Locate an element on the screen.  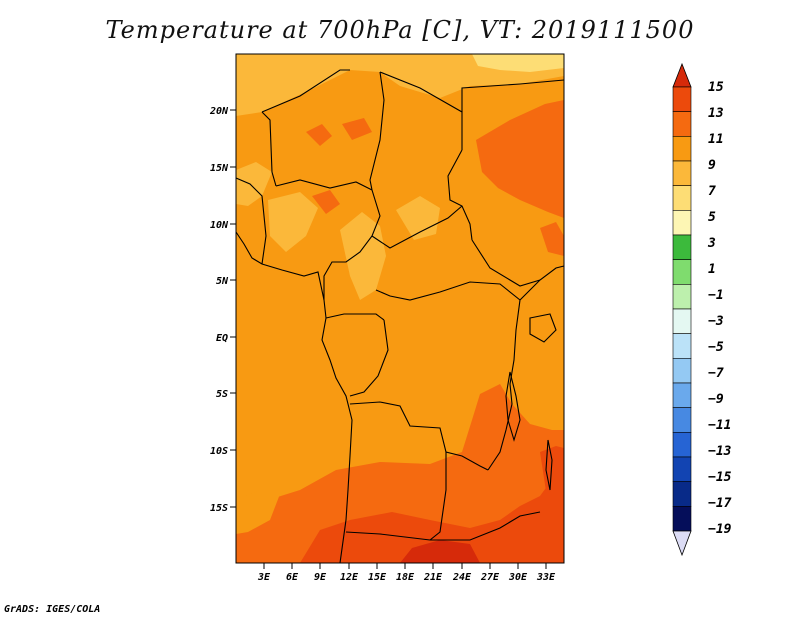
border-chad-niger is located at coordinates (377, 131).